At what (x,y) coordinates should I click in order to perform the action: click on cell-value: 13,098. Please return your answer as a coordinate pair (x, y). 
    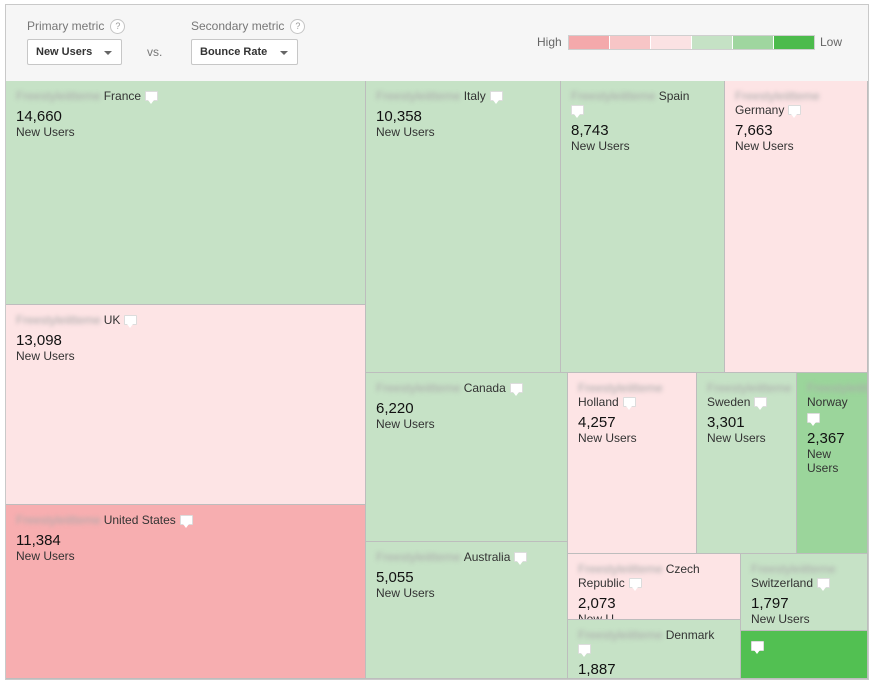
    Looking at the image, I should click on (39, 340).